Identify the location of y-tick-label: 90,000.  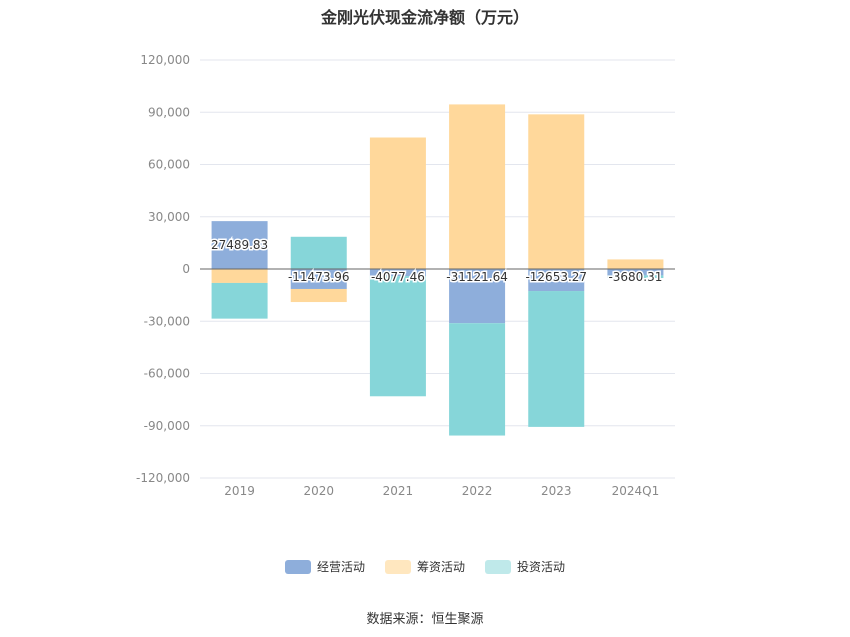
(169, 112).